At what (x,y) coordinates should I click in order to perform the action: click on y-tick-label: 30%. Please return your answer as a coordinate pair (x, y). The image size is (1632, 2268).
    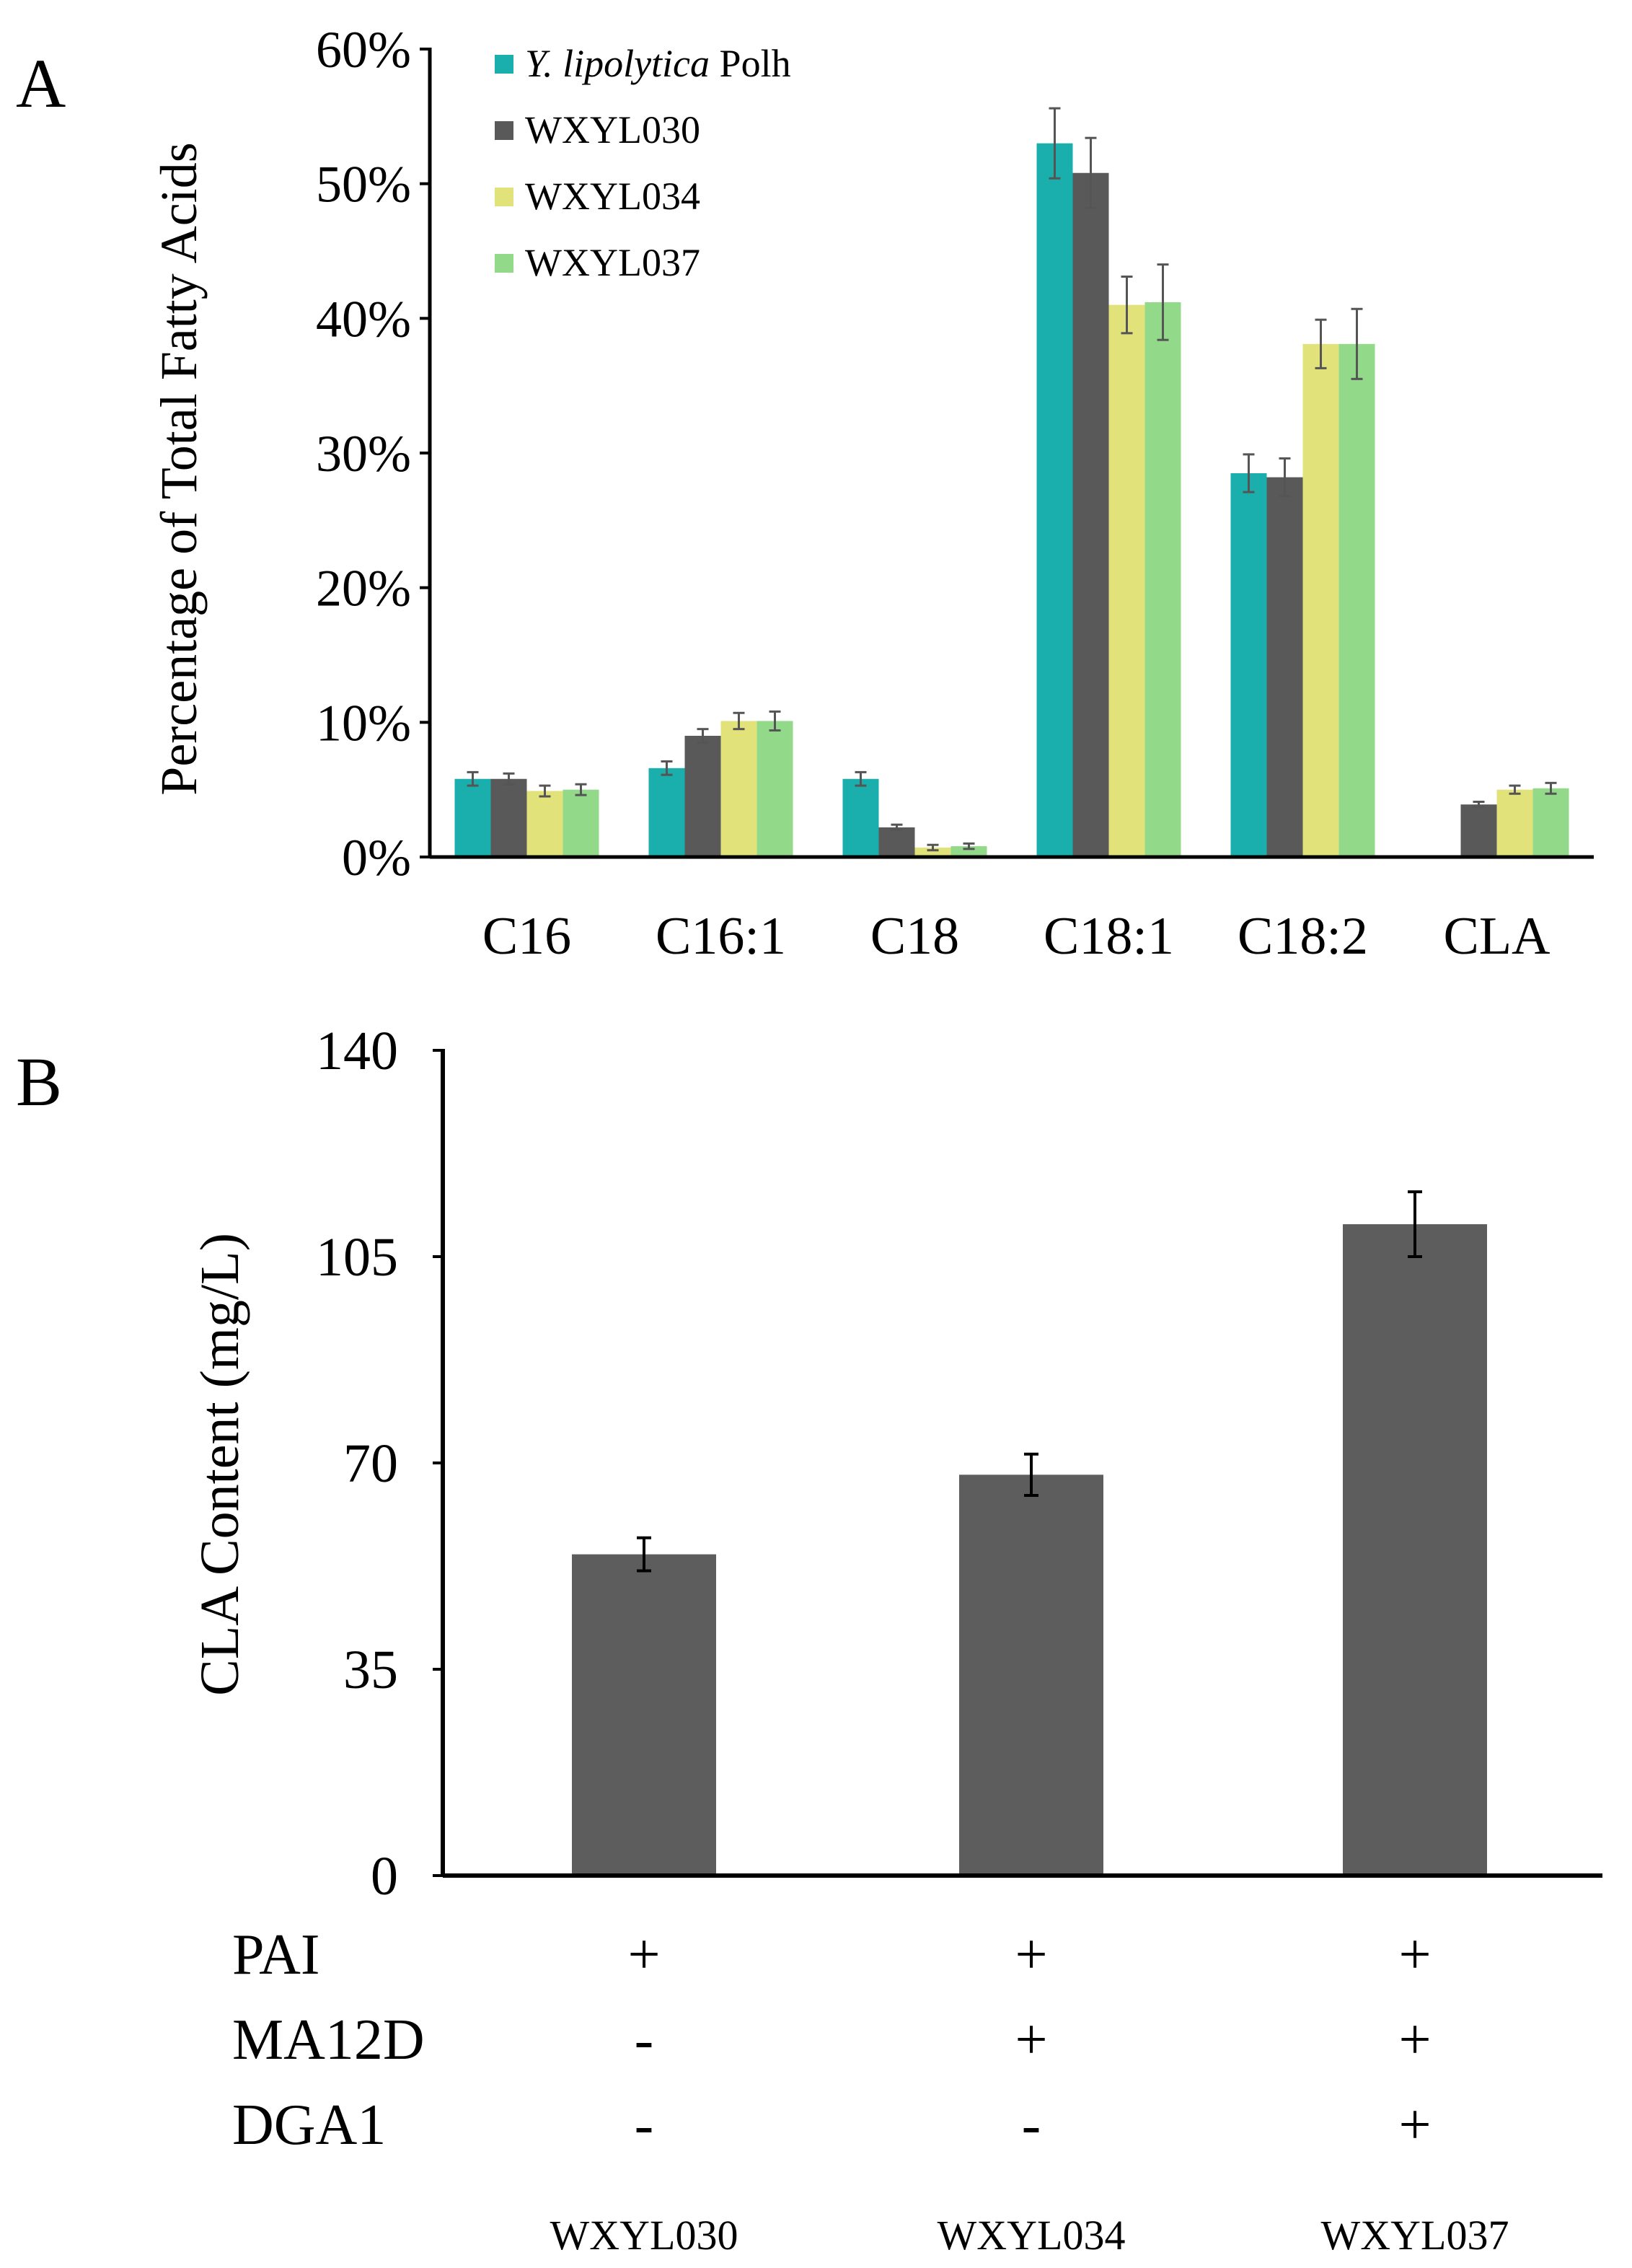
    Looking at the image, I should click on (363, 454).